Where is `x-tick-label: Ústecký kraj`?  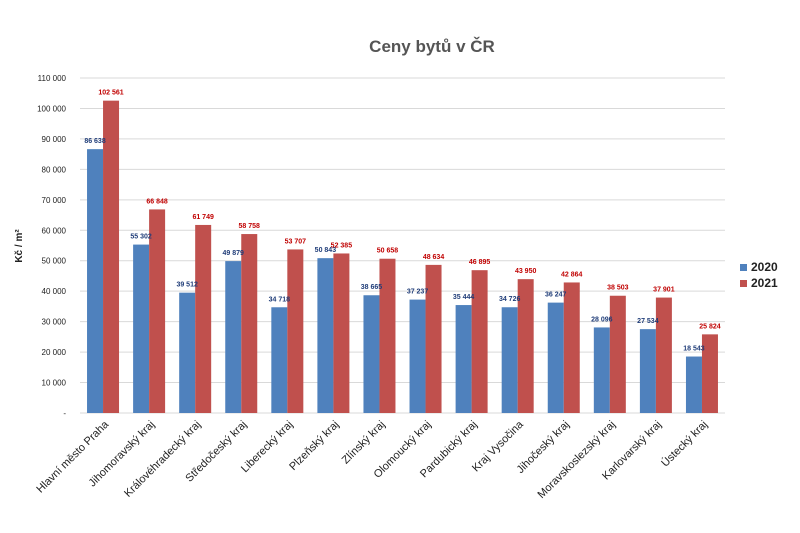
x-tick-label: Ústecký kraj is located at coordinates (685, 444).